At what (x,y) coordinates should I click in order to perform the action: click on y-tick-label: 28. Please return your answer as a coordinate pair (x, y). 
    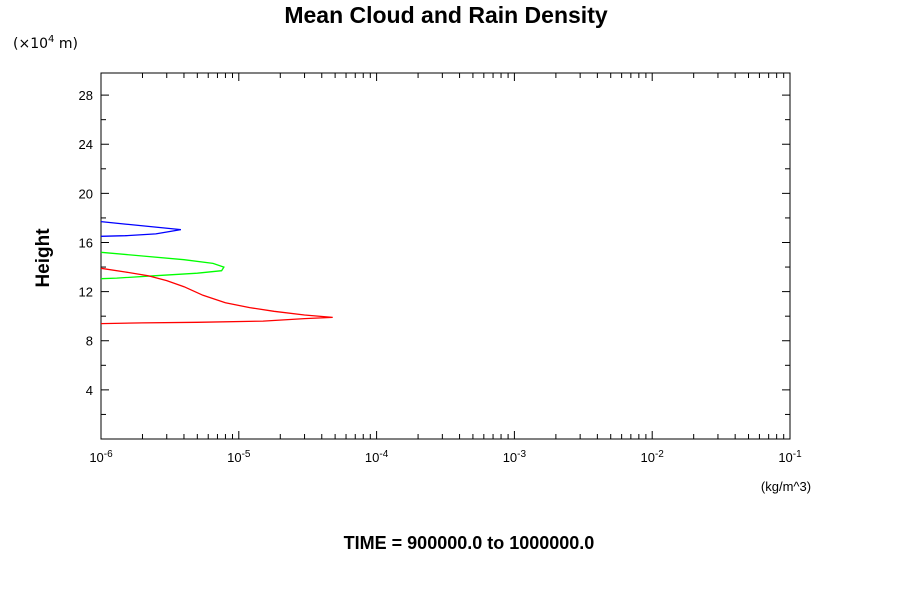
    Looking at the image, I should click on (86, 95).